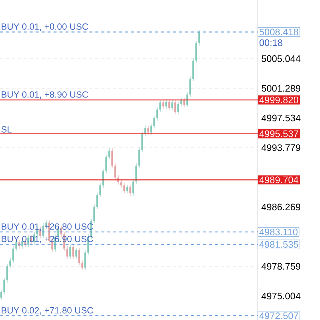 The height and width of the screenshot is (320, 320). I want to click on ref-line-label: 4995.537, so click(279, 134).